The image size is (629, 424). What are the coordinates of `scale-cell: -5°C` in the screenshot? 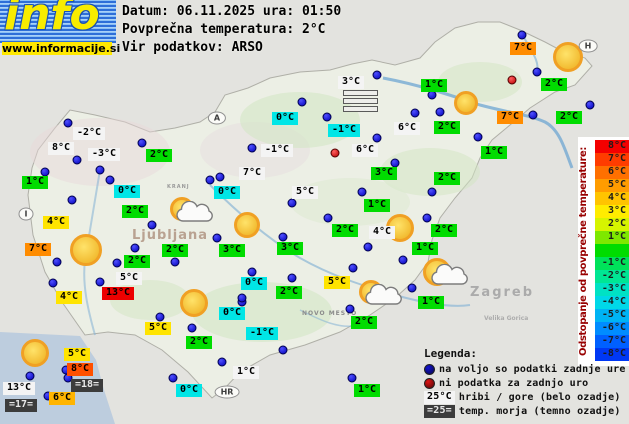 It's located at (612, 315).